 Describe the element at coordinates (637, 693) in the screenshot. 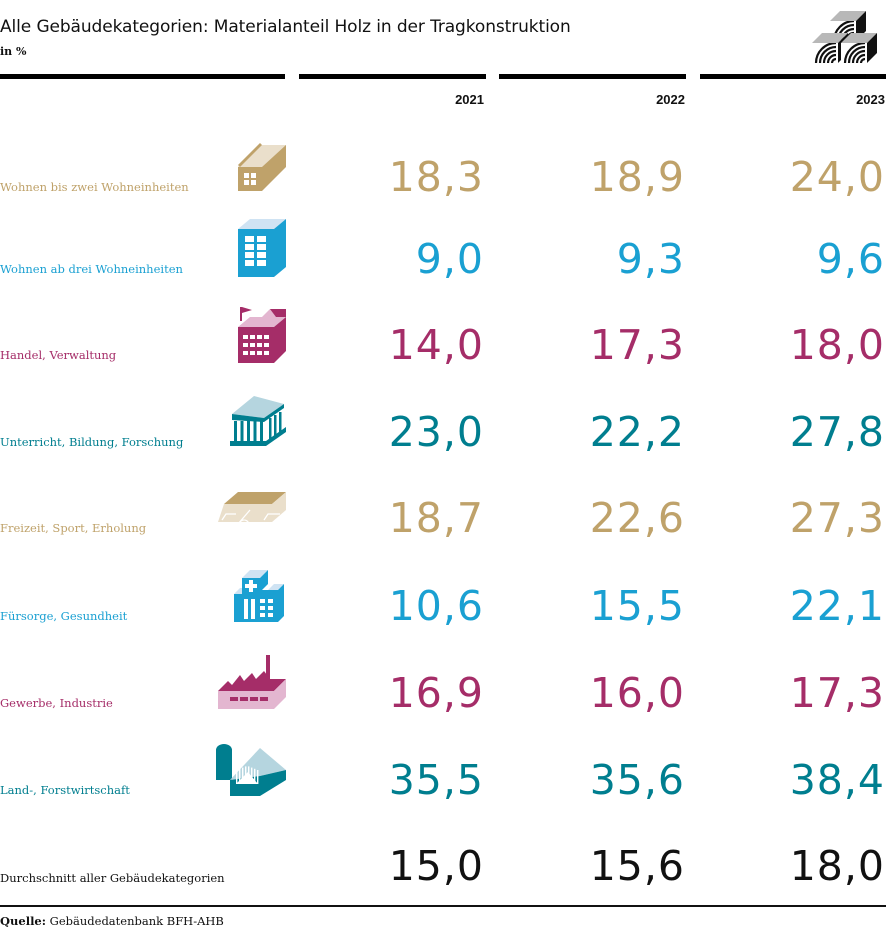

I see `value-2022: 16,0` at that location.